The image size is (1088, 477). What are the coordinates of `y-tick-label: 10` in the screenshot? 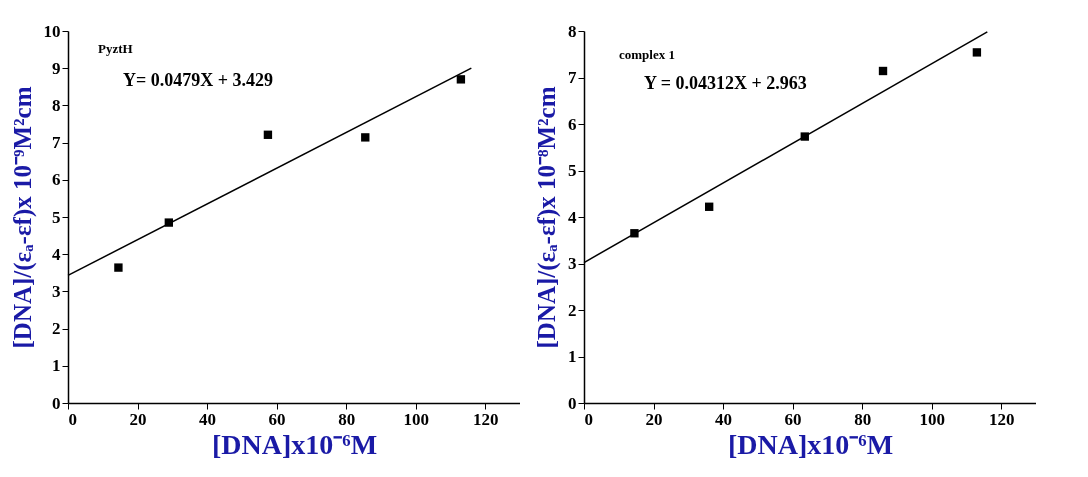 It's located at (52, 31).